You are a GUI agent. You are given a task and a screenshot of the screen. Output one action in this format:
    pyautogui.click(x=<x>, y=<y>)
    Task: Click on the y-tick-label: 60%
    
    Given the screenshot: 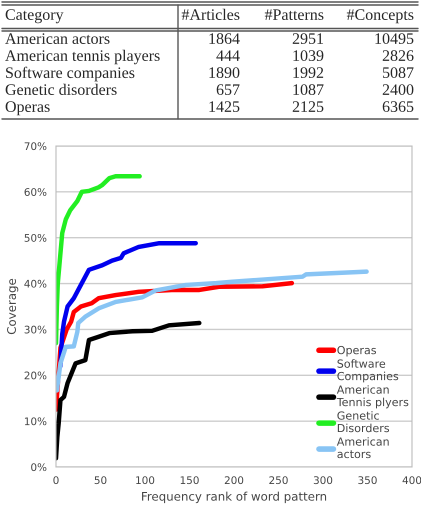 What is the action you would take?
    pyautogui.click(x=35, y=192)
    